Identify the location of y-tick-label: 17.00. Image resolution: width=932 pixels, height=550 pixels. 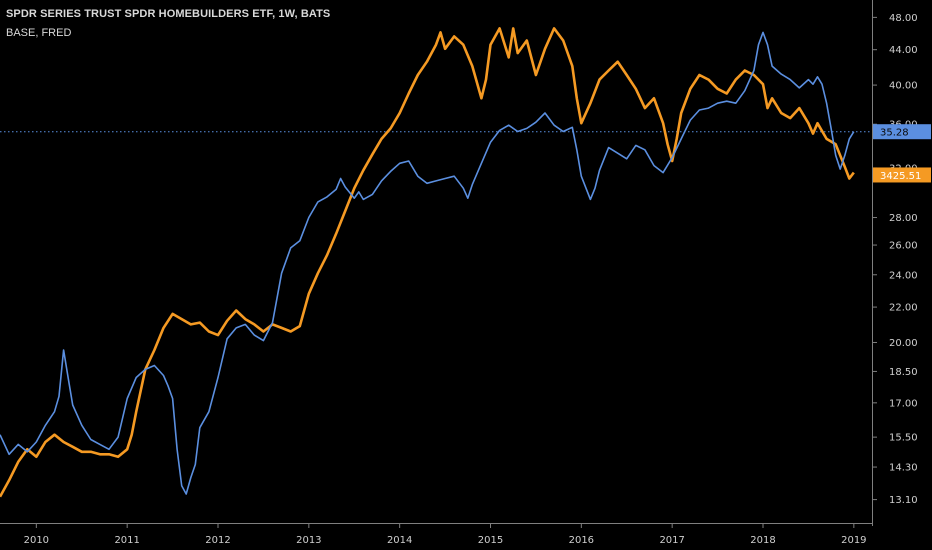
(903, 403).